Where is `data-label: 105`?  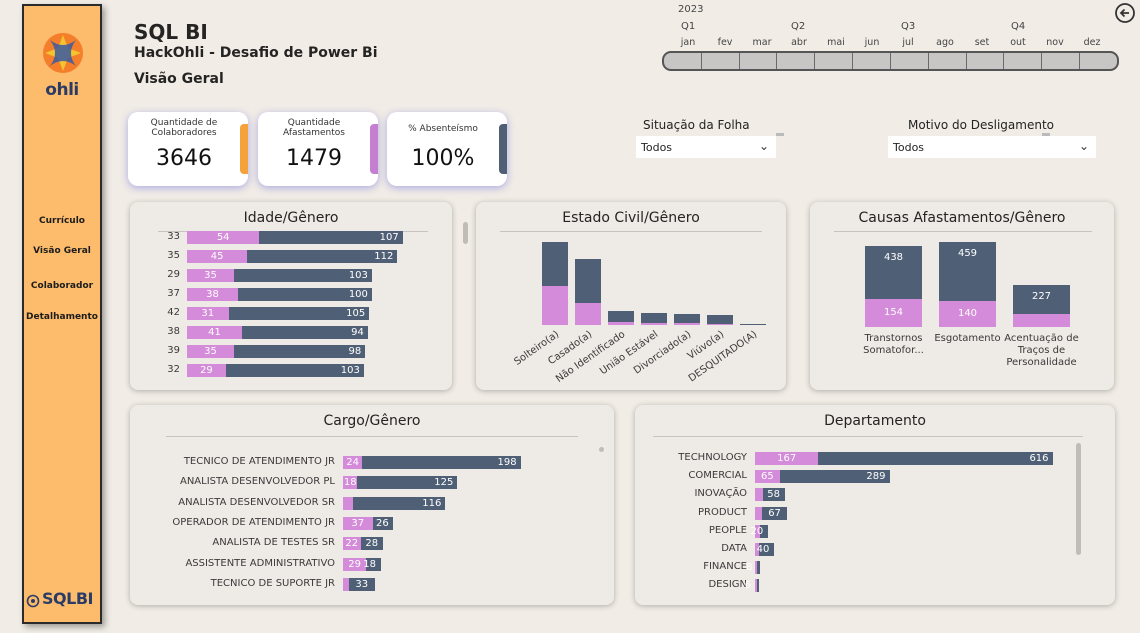 data-label: 105 is located at coordinates (356, 313).